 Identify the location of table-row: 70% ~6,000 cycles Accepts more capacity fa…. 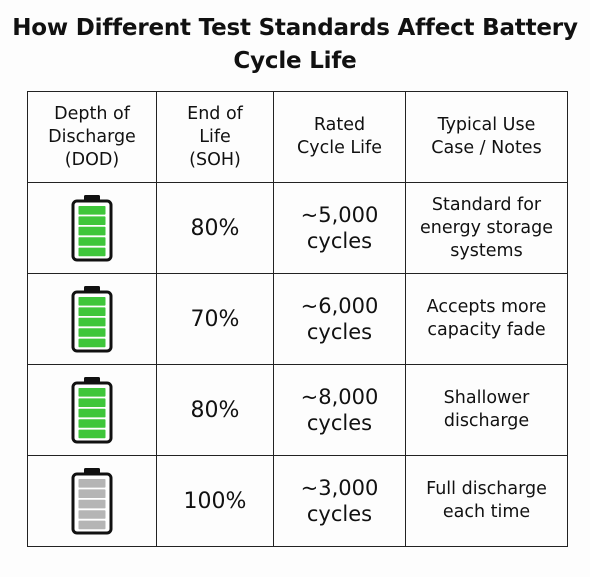
(297, 319).